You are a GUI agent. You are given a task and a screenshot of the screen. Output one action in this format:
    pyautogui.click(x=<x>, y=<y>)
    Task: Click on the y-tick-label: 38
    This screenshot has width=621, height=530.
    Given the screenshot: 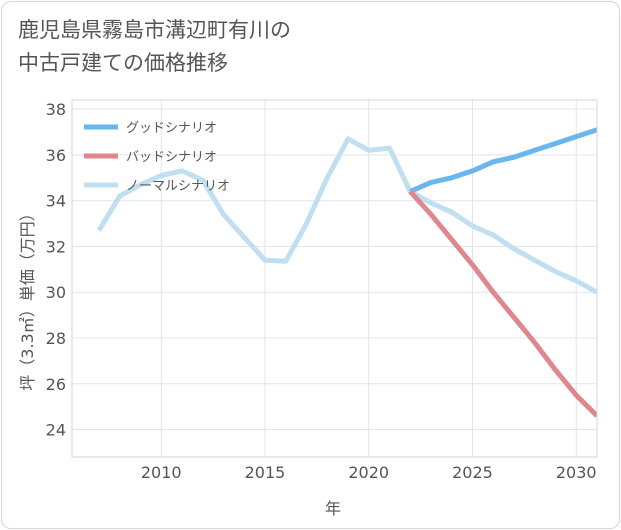 What is the action you would take?
    pyautogui.click(x=56, y=109)
    